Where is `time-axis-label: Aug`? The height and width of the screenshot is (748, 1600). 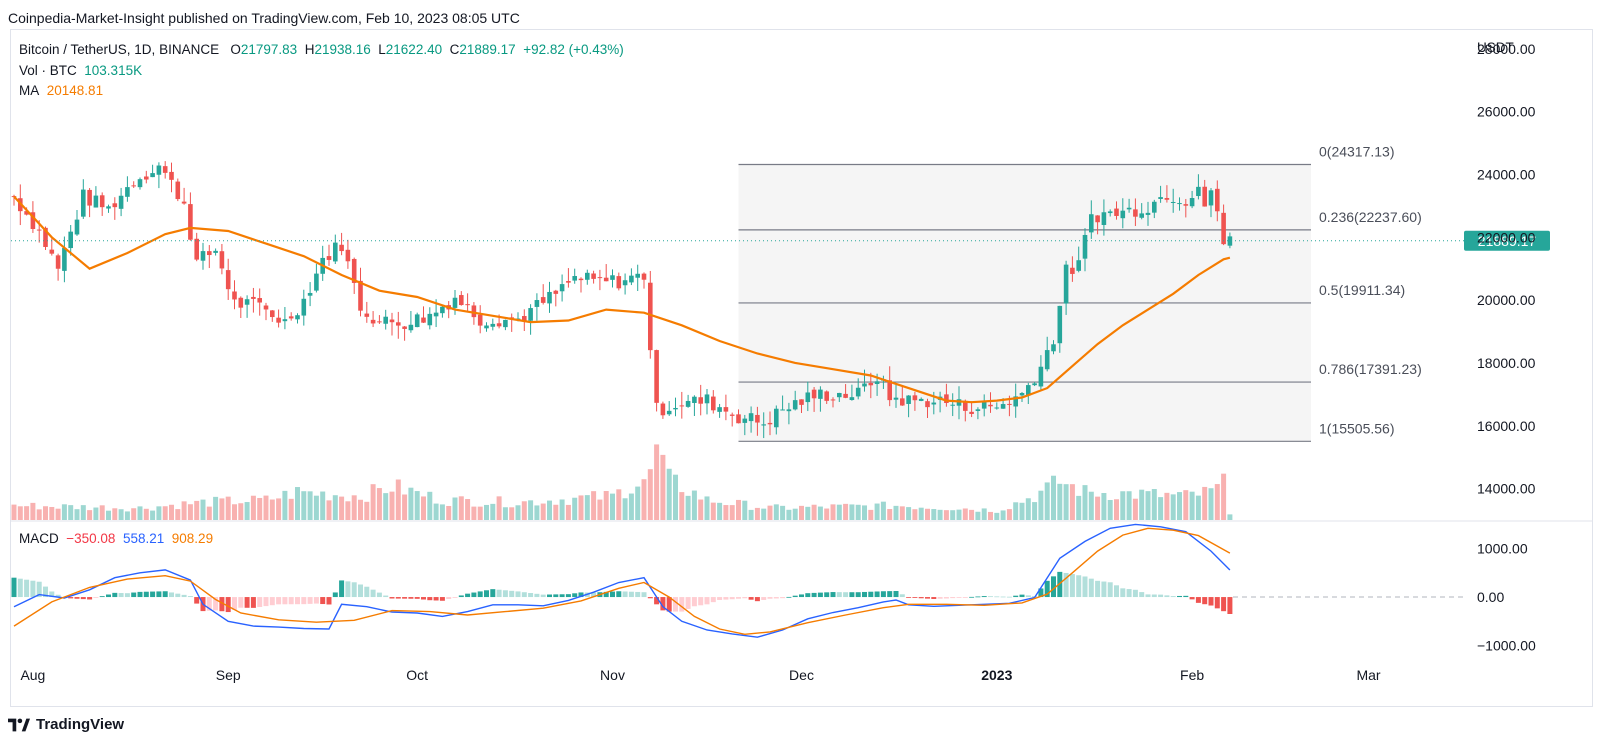 time-axis-label: Aug is located at coordinates (32, 675).